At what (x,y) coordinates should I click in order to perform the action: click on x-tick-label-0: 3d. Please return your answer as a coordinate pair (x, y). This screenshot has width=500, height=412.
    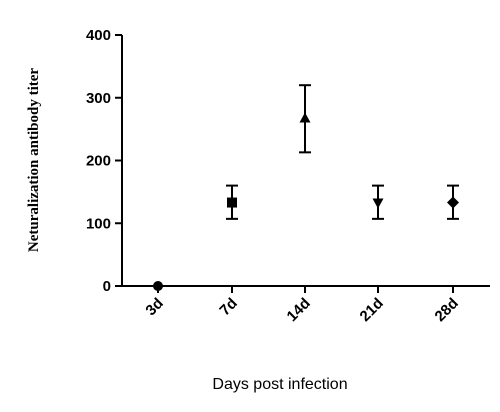
    Looking at the image, I should click on (154, 307).